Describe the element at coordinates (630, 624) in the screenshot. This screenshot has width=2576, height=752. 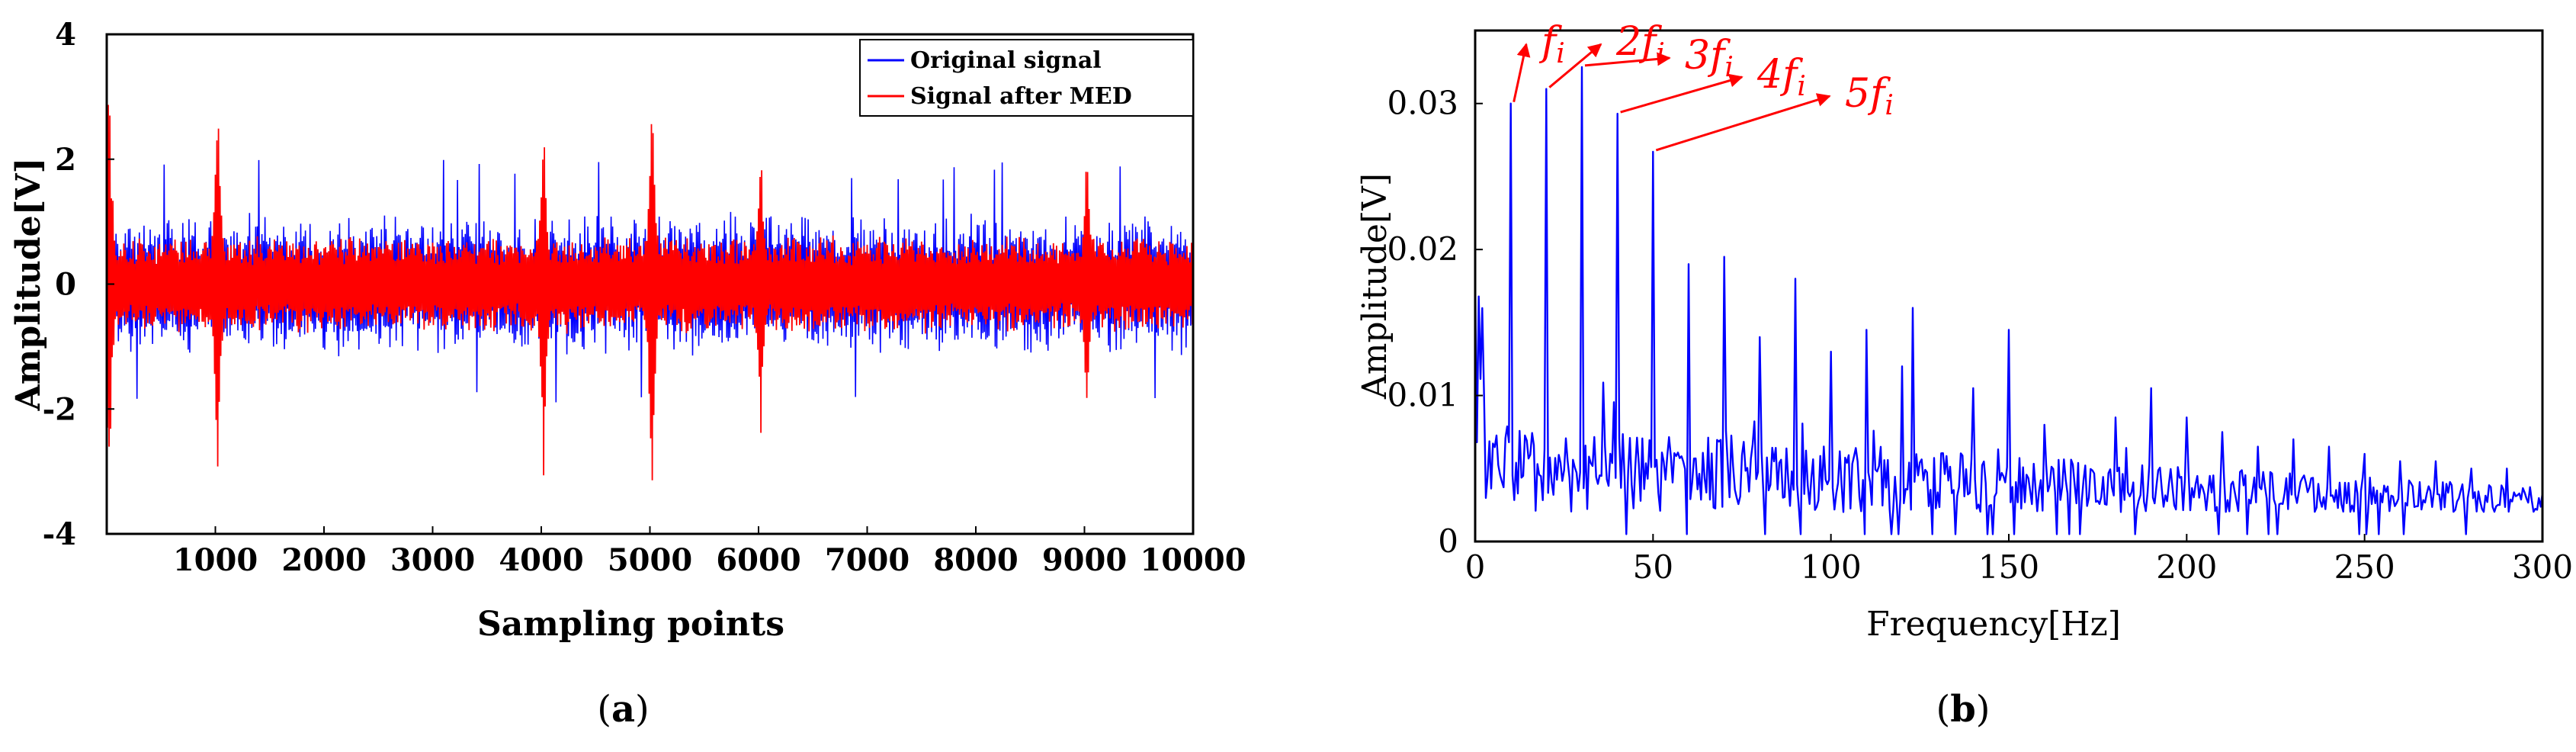
I see `panel-a-x-axis-label: Sampling points` at that location.